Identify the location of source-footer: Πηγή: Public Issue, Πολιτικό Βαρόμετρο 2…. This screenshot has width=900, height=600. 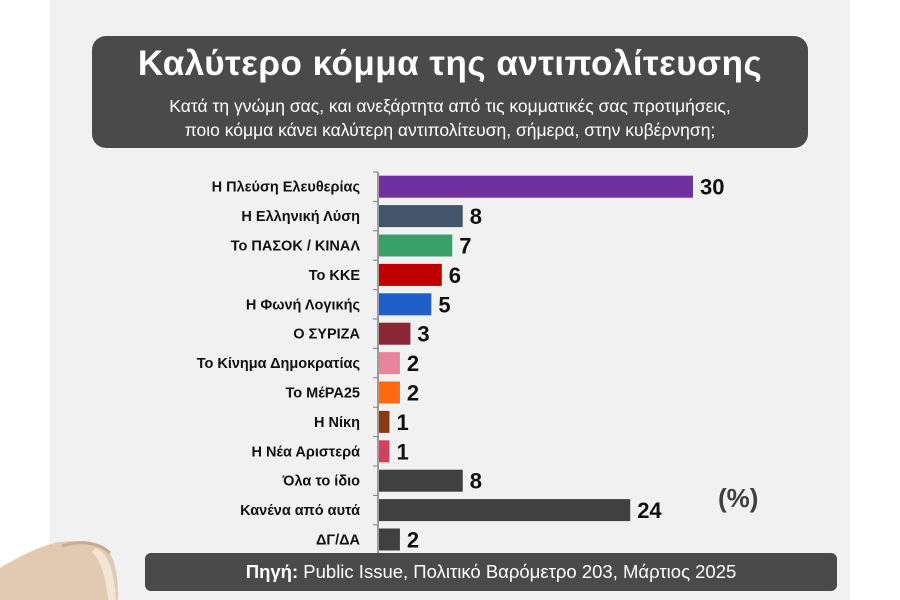
(491, 572).